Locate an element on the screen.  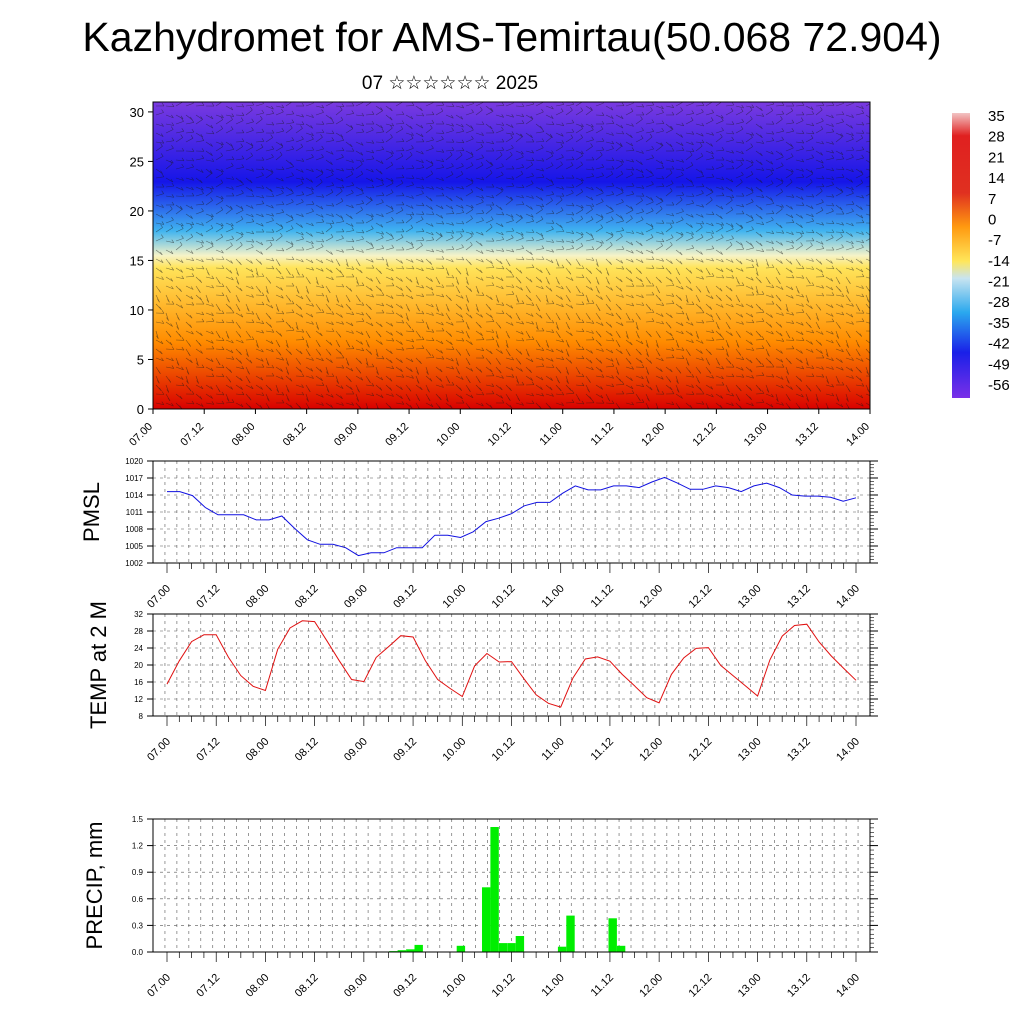
y-tick-label: 25 is located at coordinates (137, 161).